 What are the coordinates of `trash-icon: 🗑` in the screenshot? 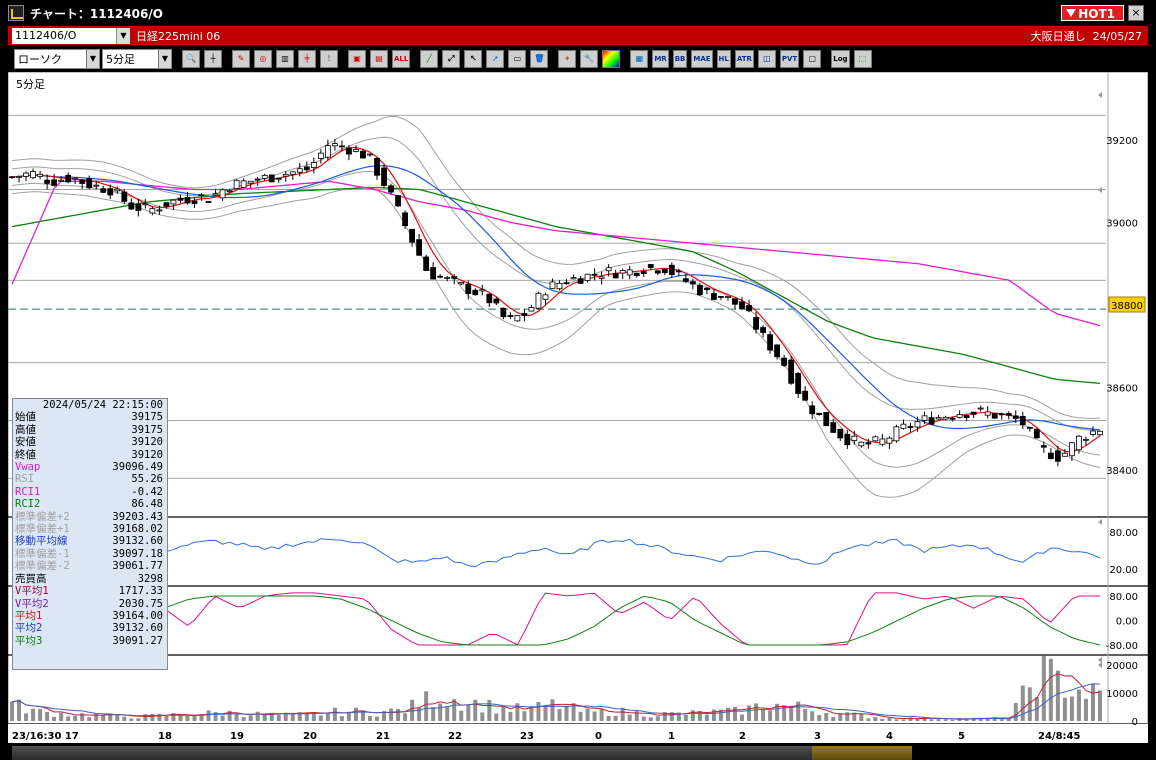 It's located at (539, 58).